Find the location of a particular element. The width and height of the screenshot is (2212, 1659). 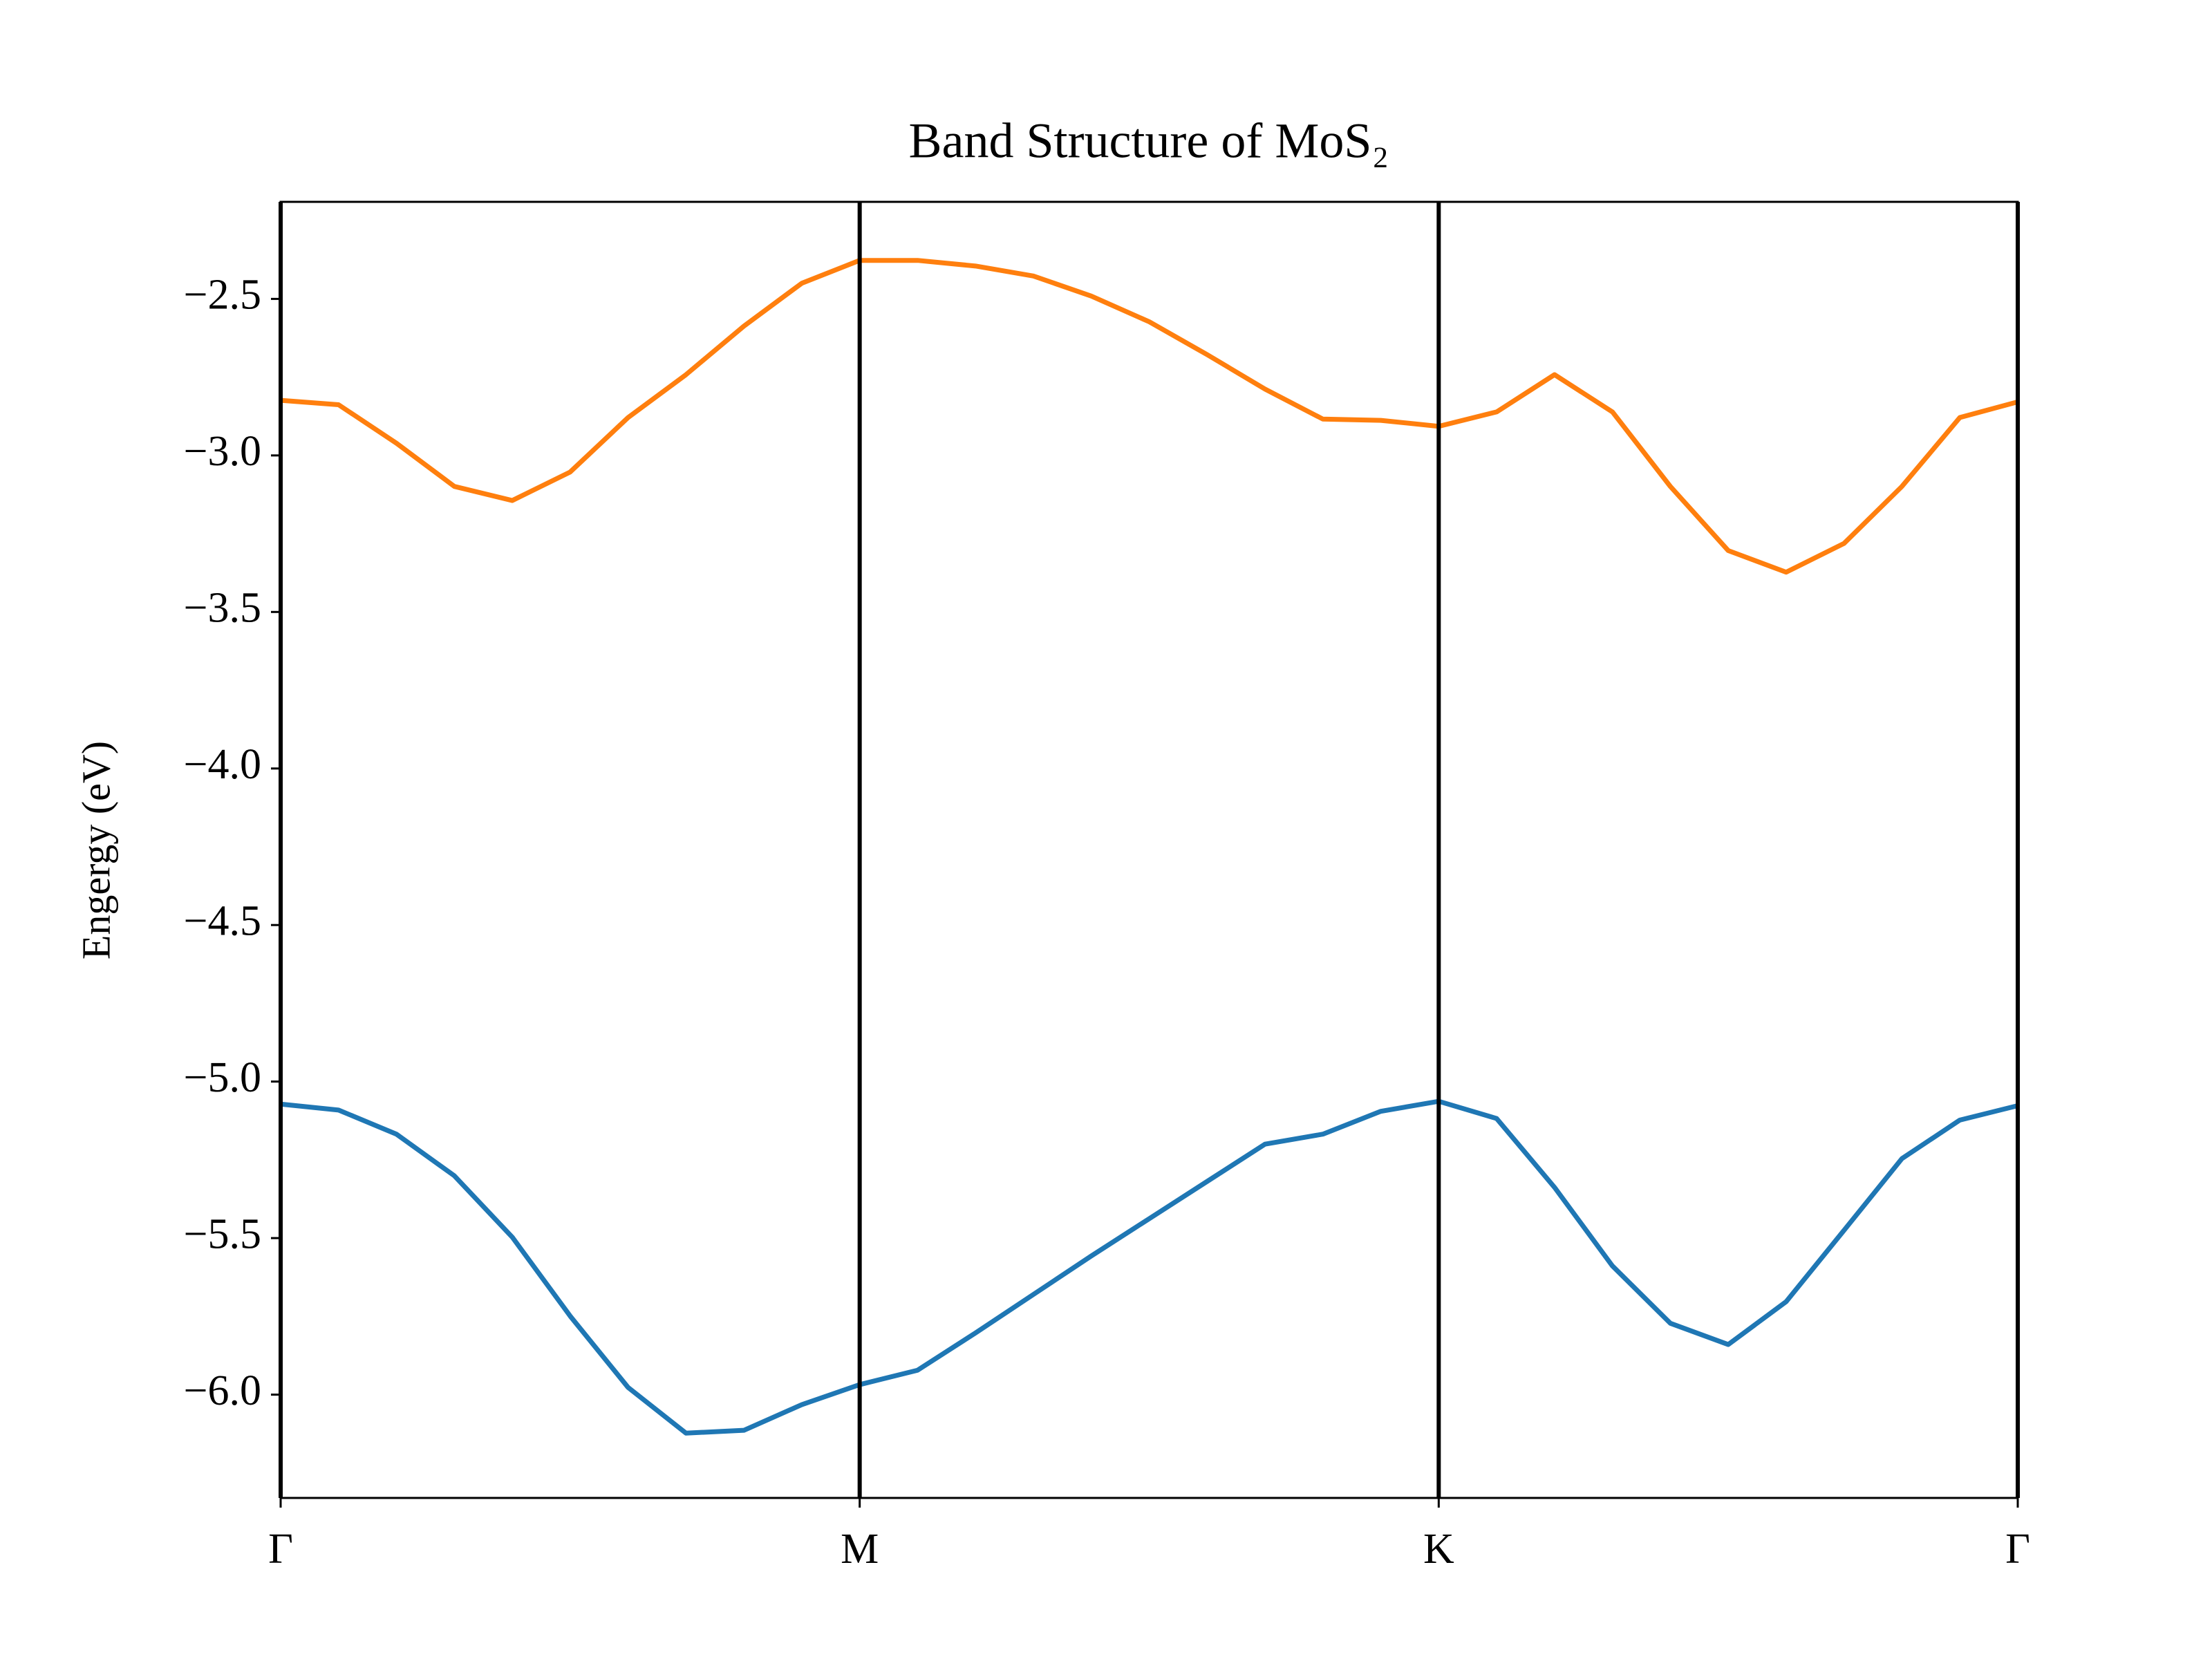

y-tick-label: −6.0 is located at coordinates (222, 1391).